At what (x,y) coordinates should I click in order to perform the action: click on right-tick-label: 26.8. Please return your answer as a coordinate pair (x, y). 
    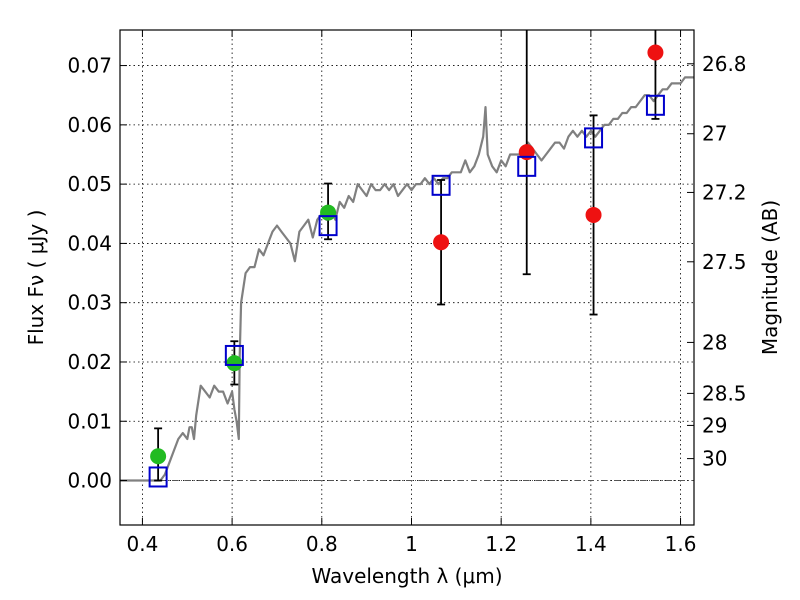
    Looking at the image, I should click on (724, 64).